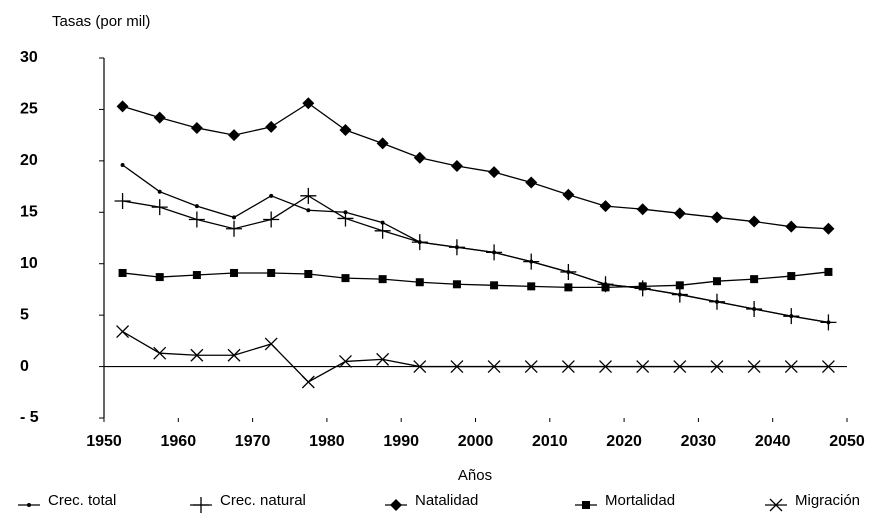  I want to click on legend-label: Natalidad, so click(446, 500).